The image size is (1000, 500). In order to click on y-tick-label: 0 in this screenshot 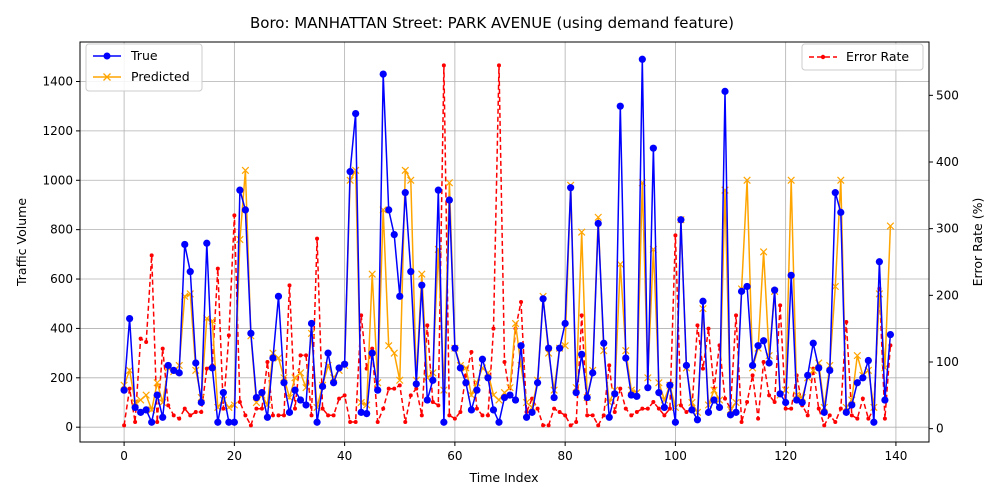, I will do `click(69, 427)`.